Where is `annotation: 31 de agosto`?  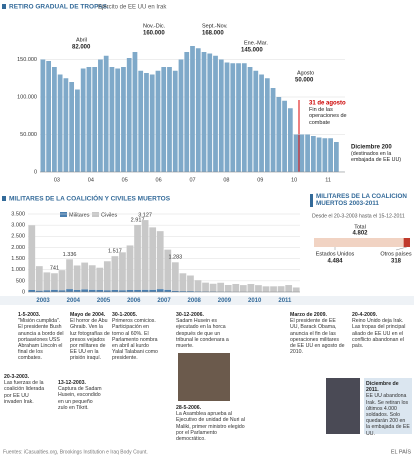
annotation: 31 de agosto is located at coordinates (327, 104).